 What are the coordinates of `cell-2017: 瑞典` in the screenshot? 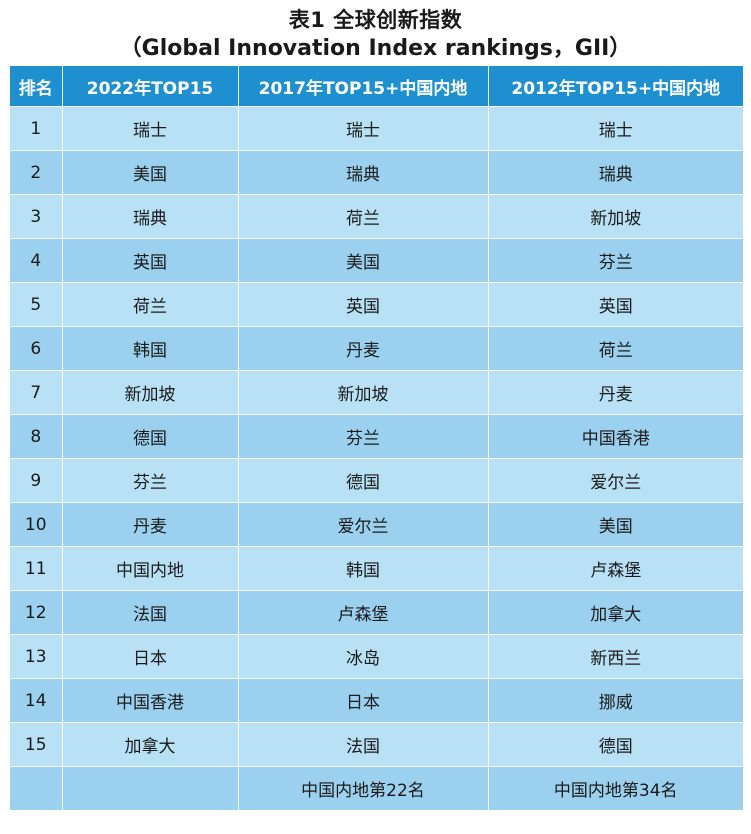 It's located at (363, 172).